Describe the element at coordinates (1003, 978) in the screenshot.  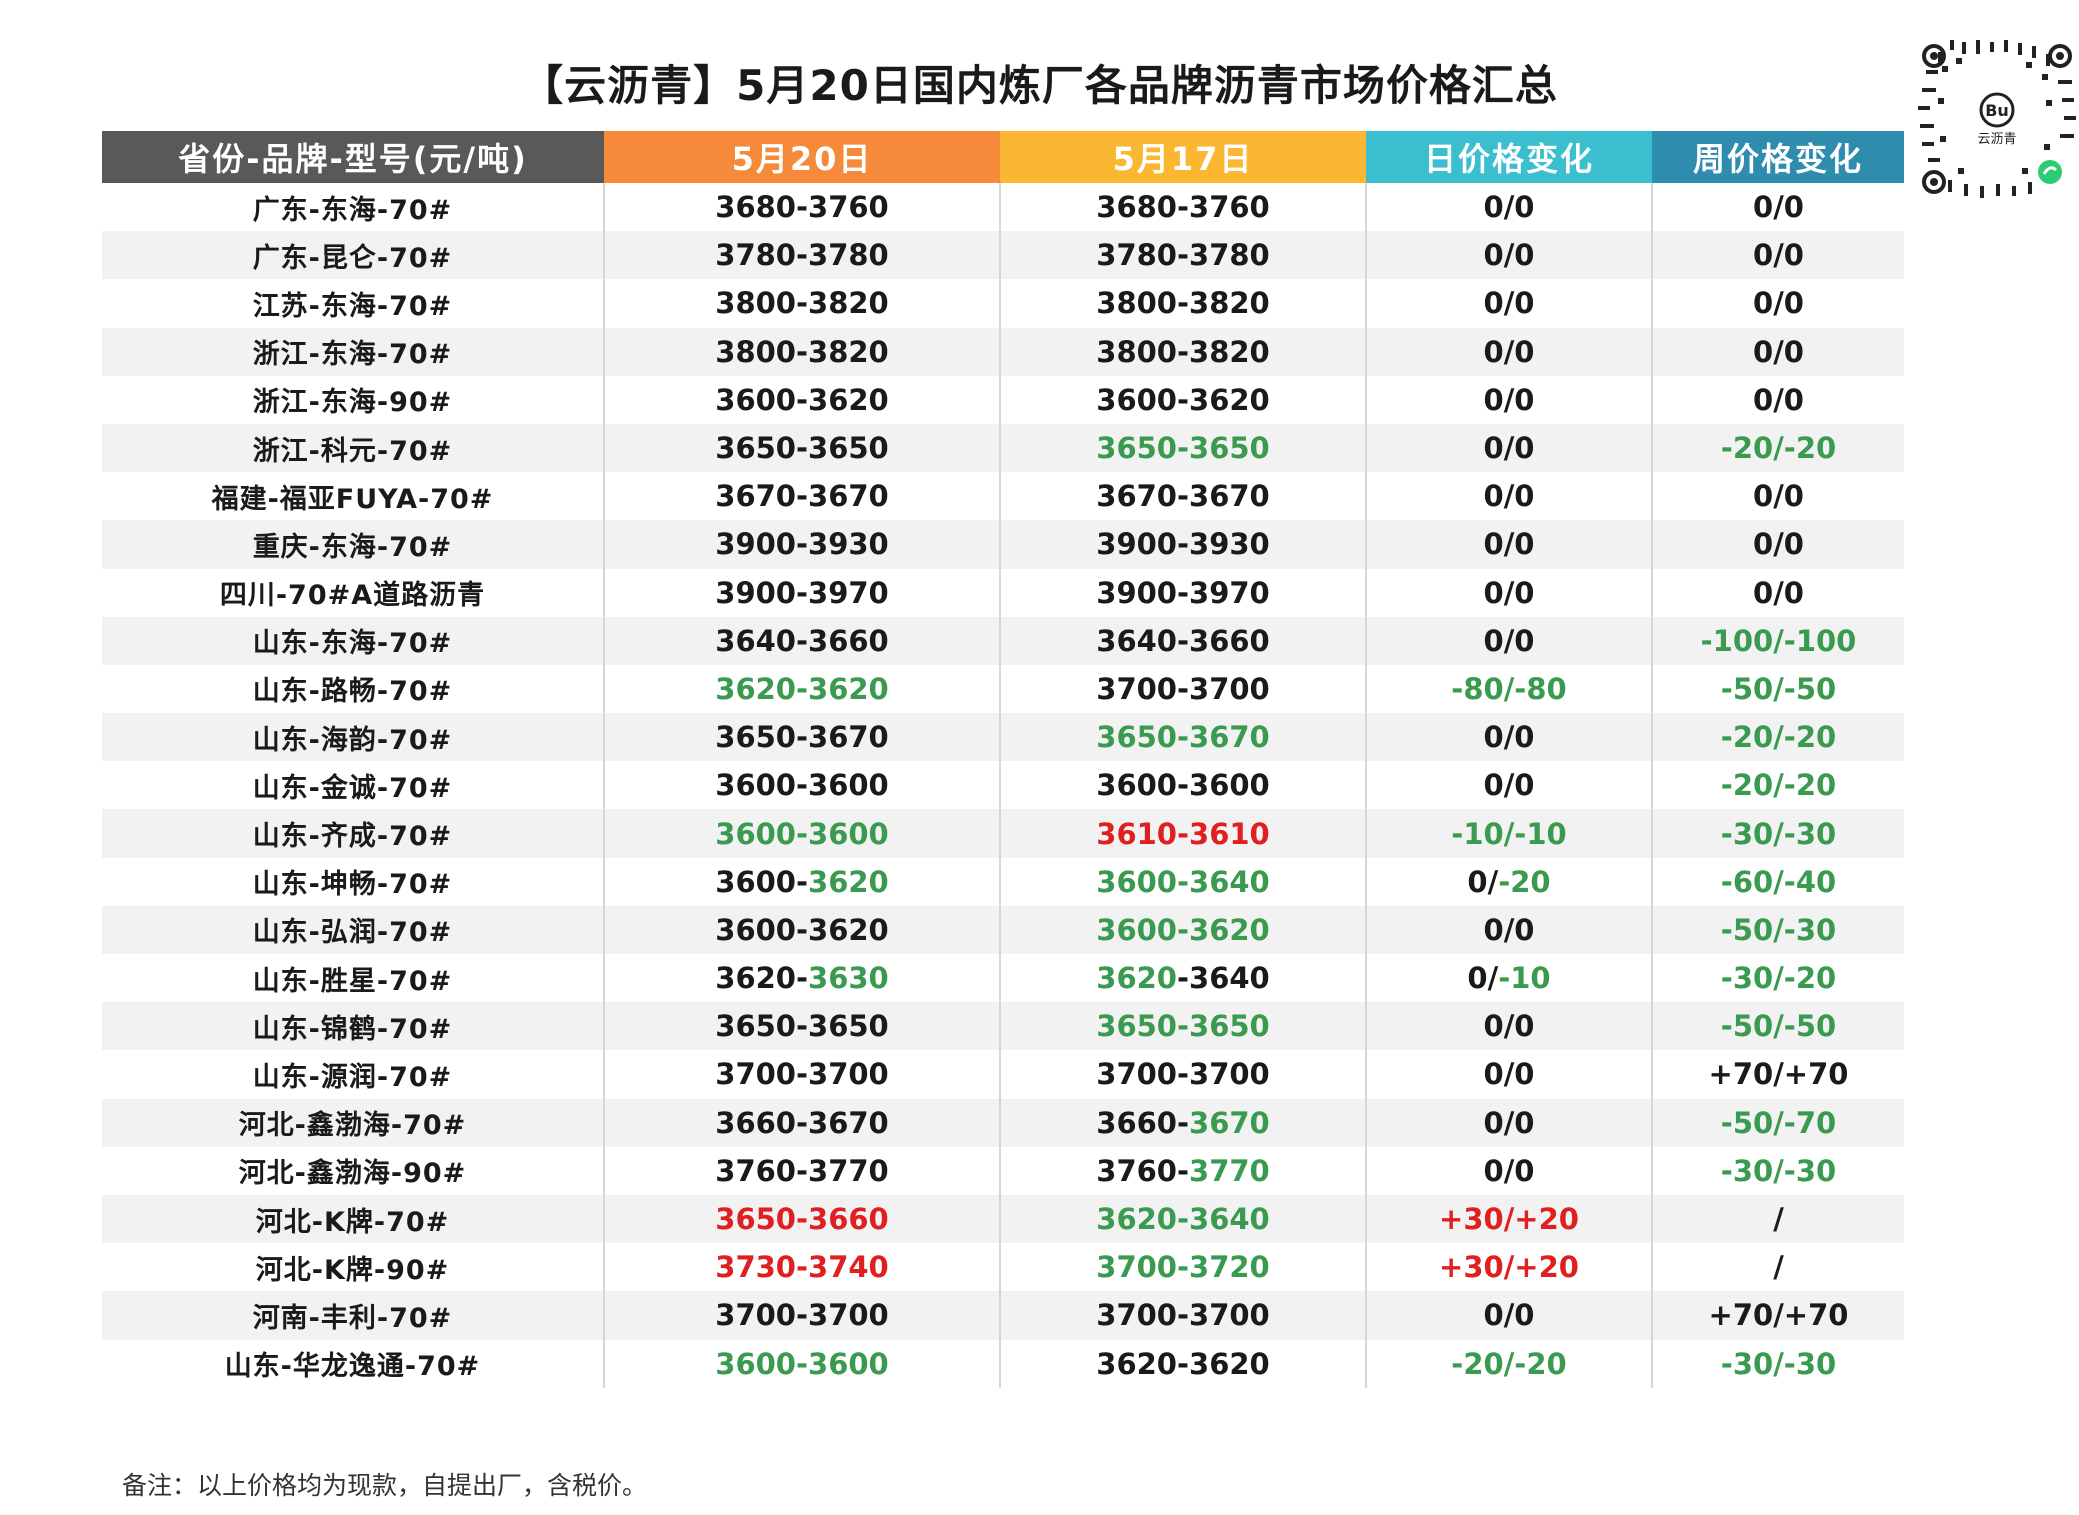
I see `table-row: 山东-胜星-70# 3620-3630 3620-3640 0/-10 -30/-20` at that location.